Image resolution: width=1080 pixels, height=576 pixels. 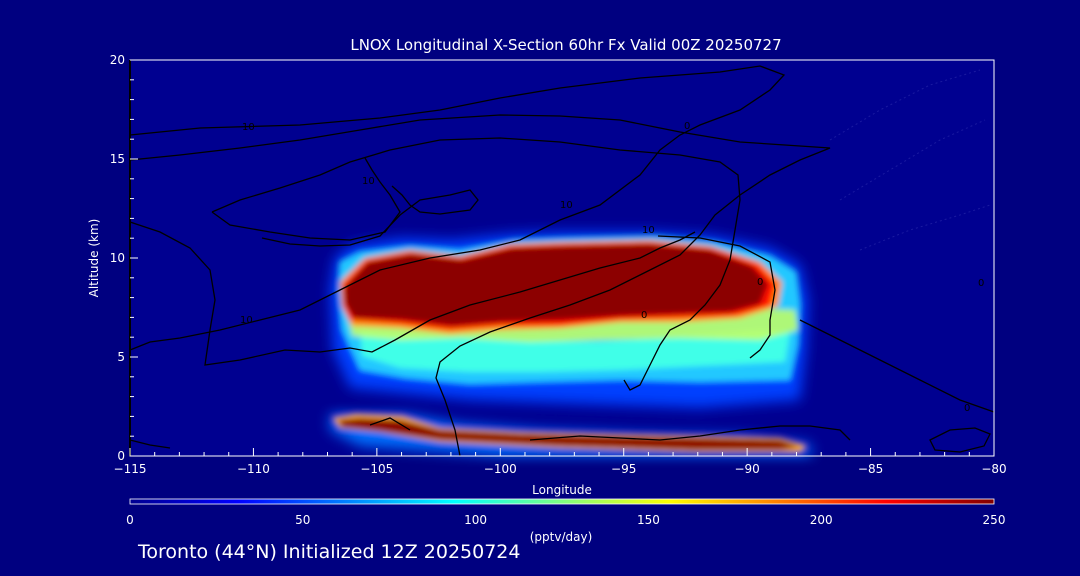 I want to click on x-tick-label: −95, so click(x=623, y=469).